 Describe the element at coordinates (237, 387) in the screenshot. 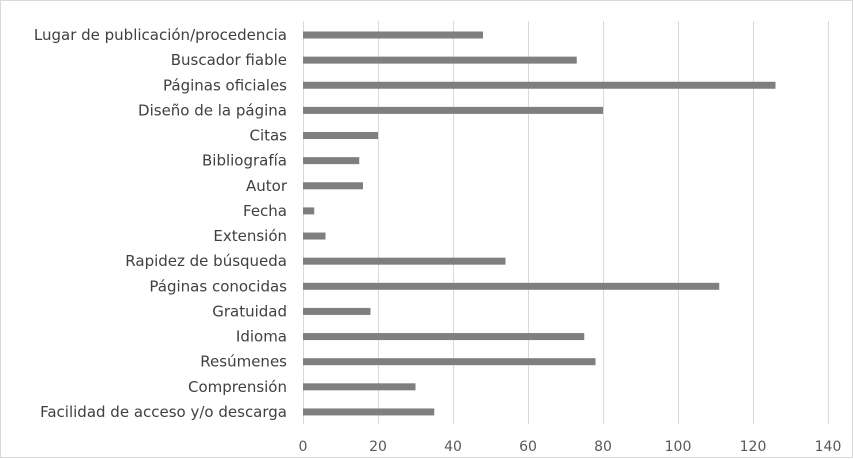

I see `category-label: Comprensión` at that location.